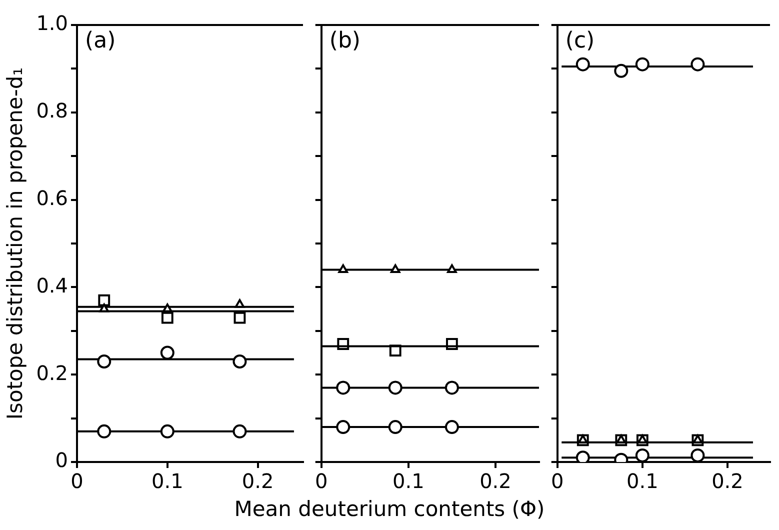  What do you see at coordinates (389, 509) in the screenshot?
I see `x-axis-title: Mean deuterium contents (Φ)` at bounding box center [389, 509].